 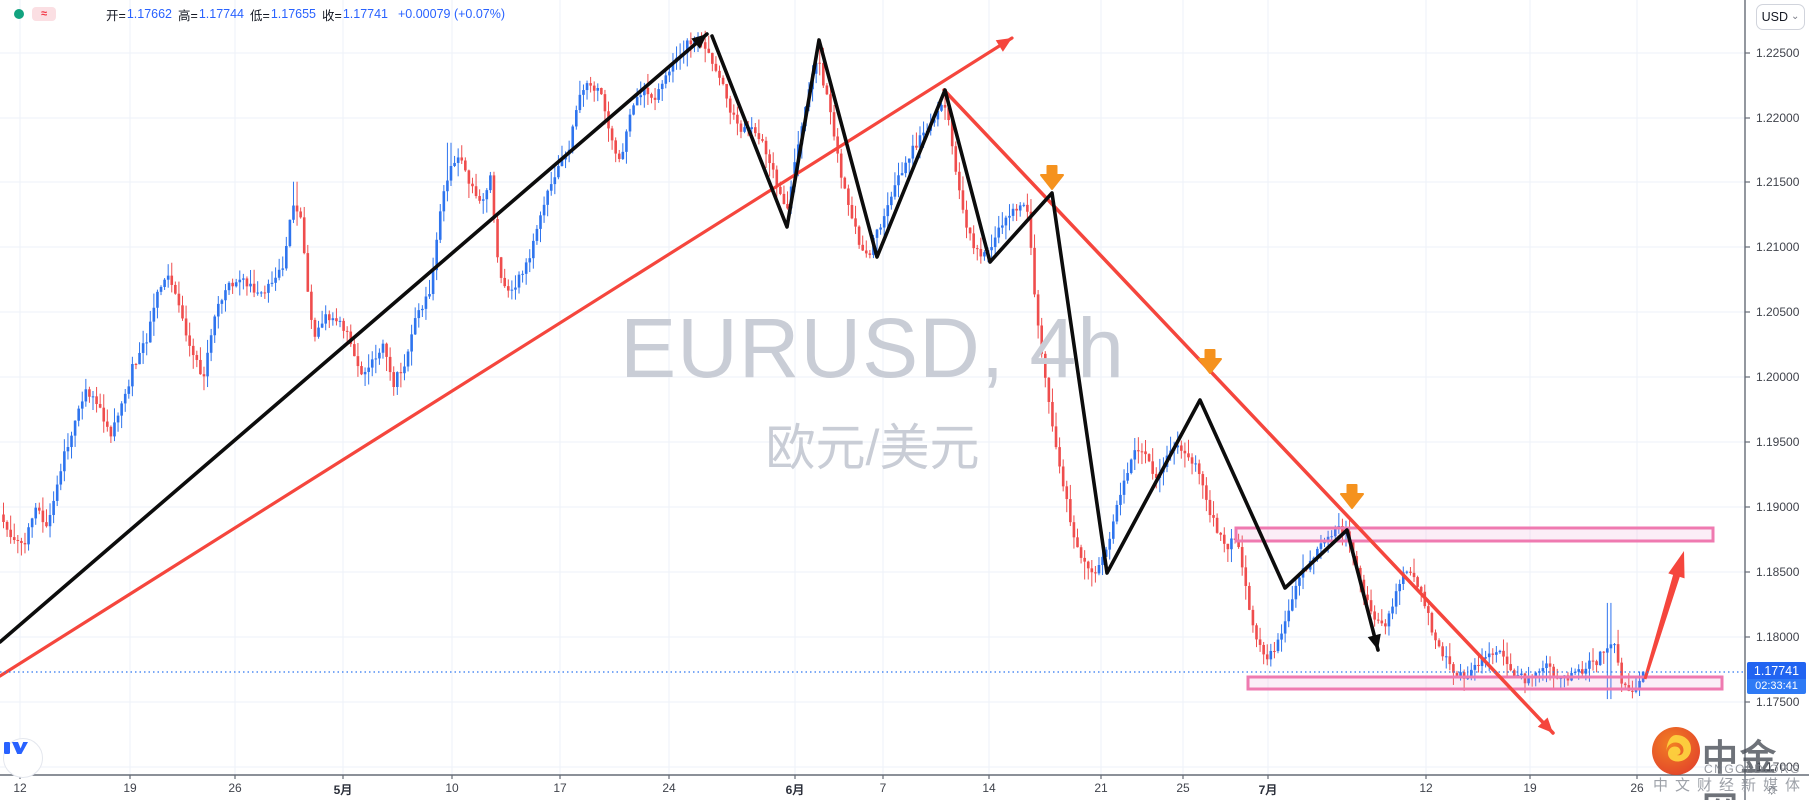 I want to click on price-axis-label: 1.22000, so click(x=1778, y=118).